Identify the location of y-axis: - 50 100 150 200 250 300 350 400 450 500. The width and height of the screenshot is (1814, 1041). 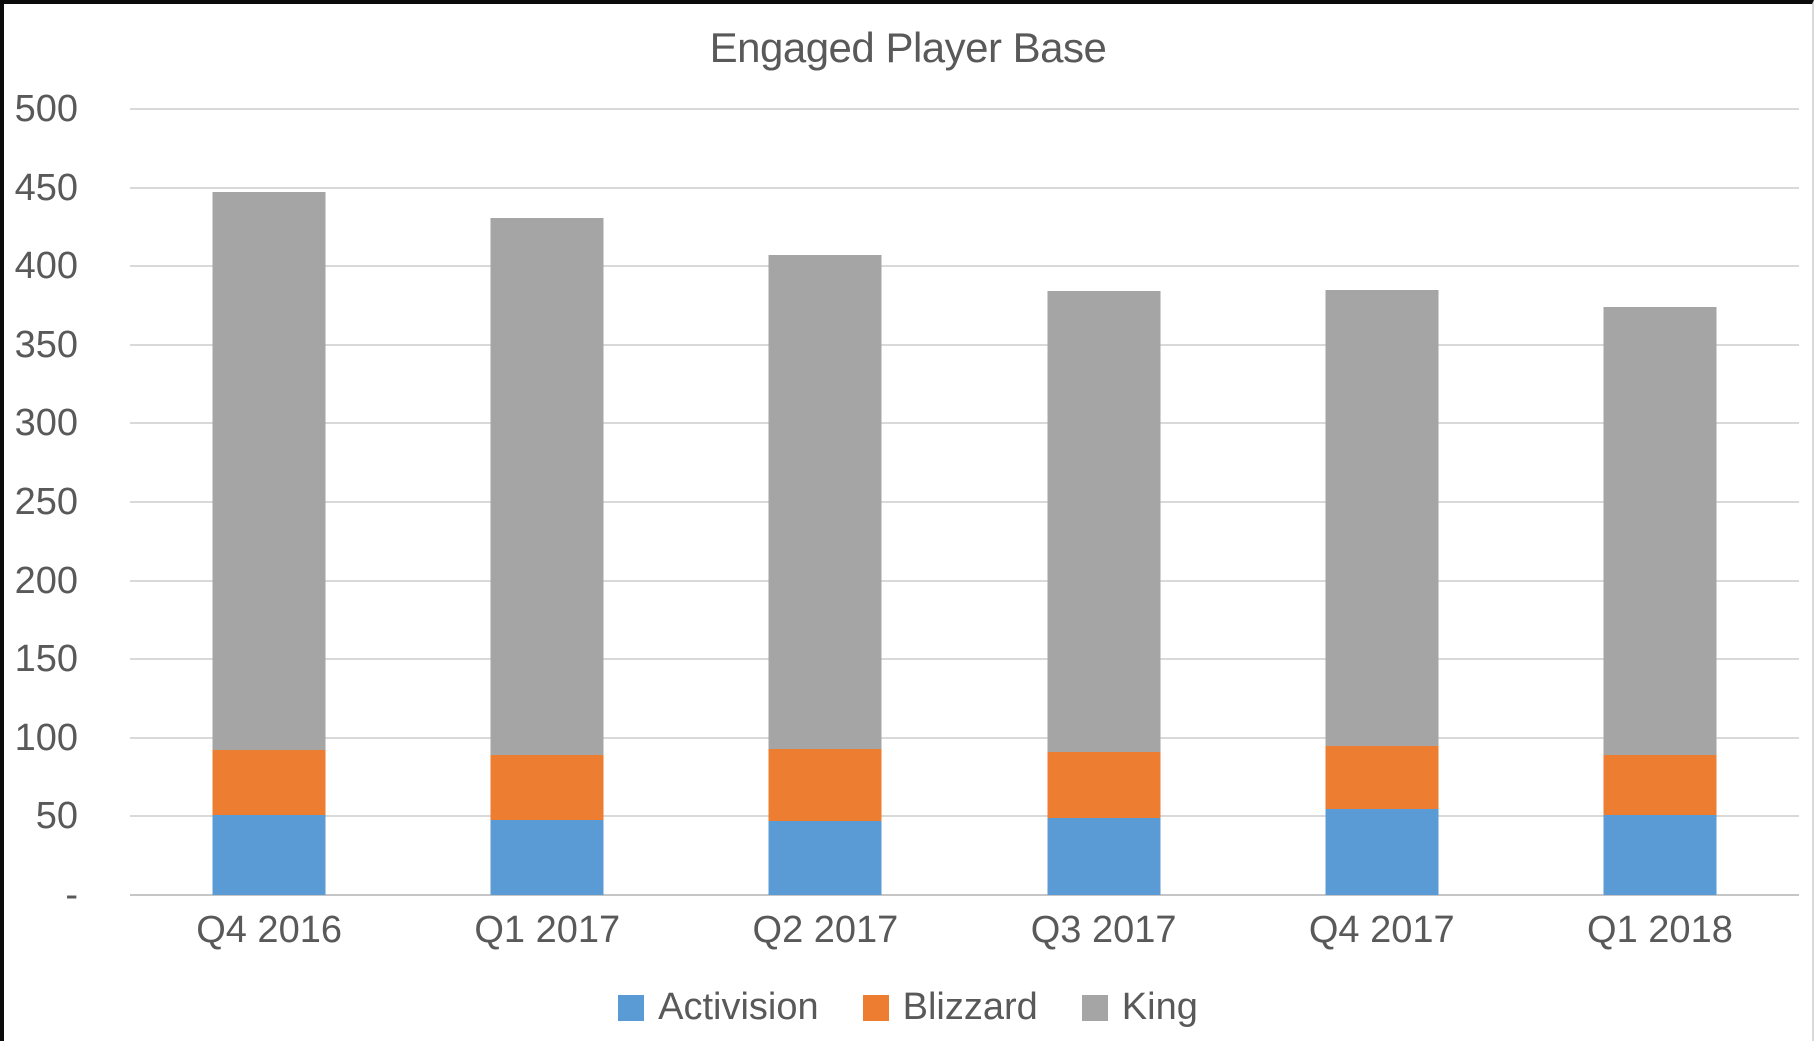
(44, 522).